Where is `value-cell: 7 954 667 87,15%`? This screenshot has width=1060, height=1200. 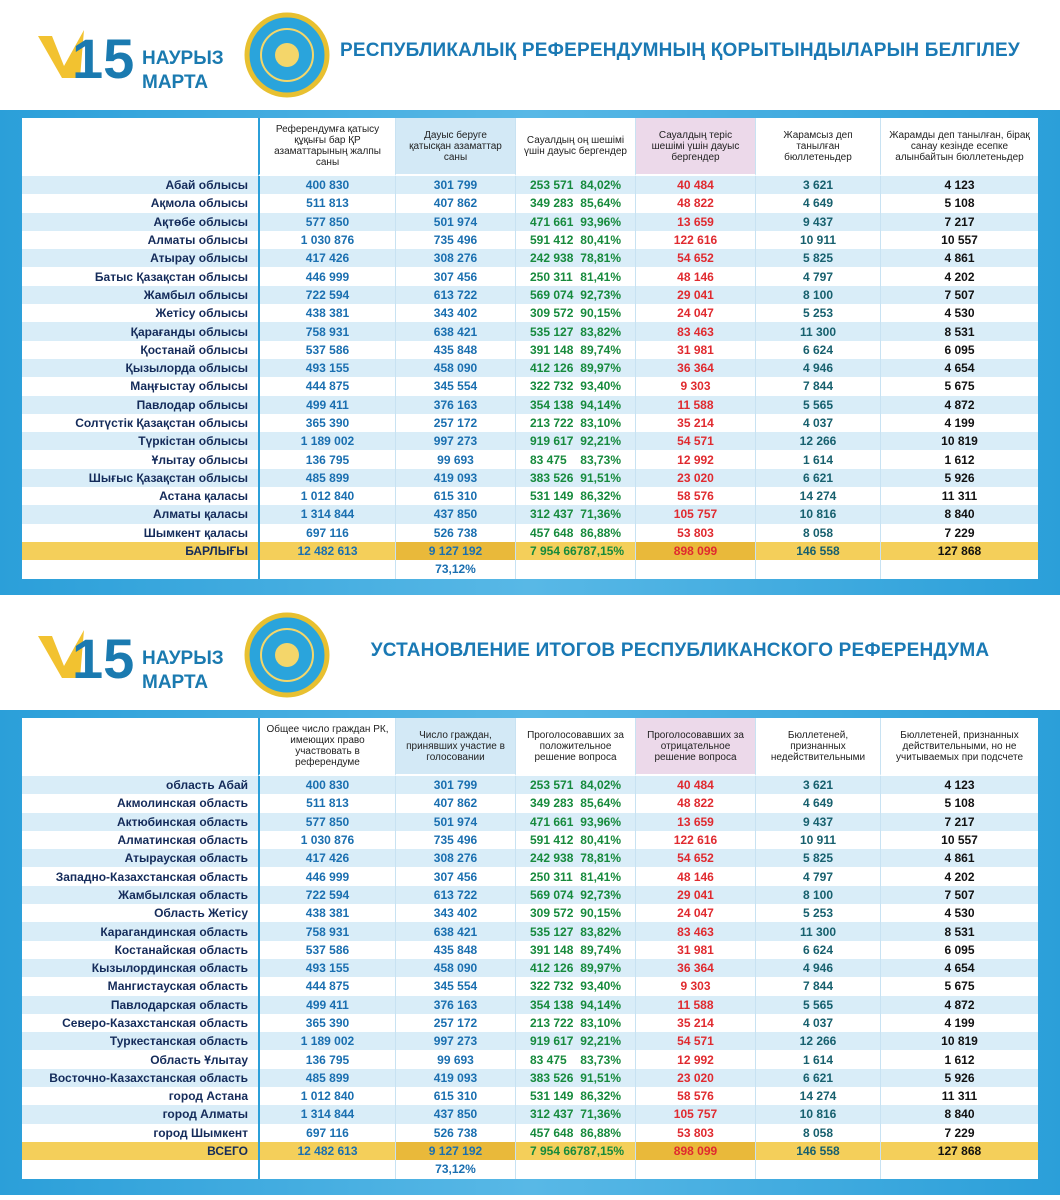
value-cell: 7 954 667 87,15% is located at coordinates (575, 1151).